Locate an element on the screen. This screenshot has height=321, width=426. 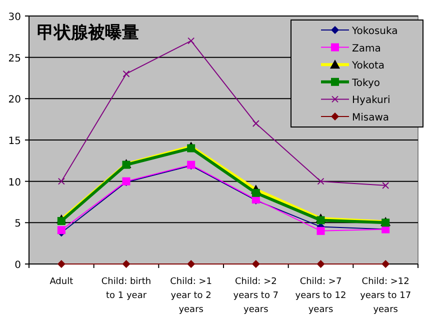
legend-label: Tokyo is located at coordinates (365, 83).